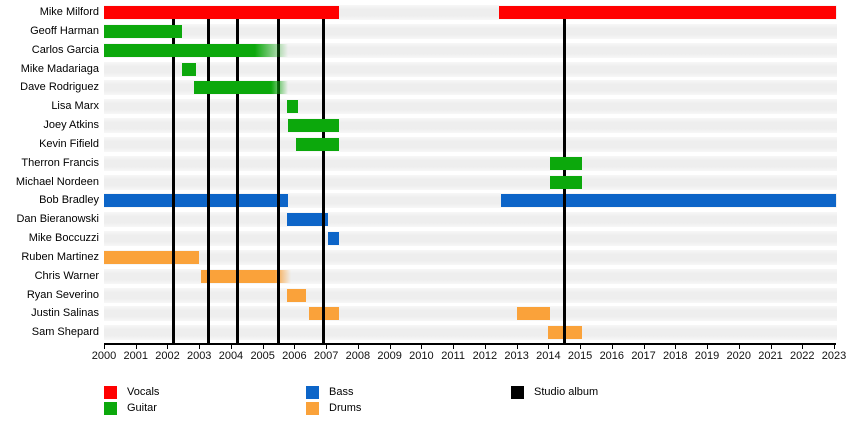 This screenshot has height=433, width=850. I want to click on axis-tick-label: 2002, so click(167, 356).